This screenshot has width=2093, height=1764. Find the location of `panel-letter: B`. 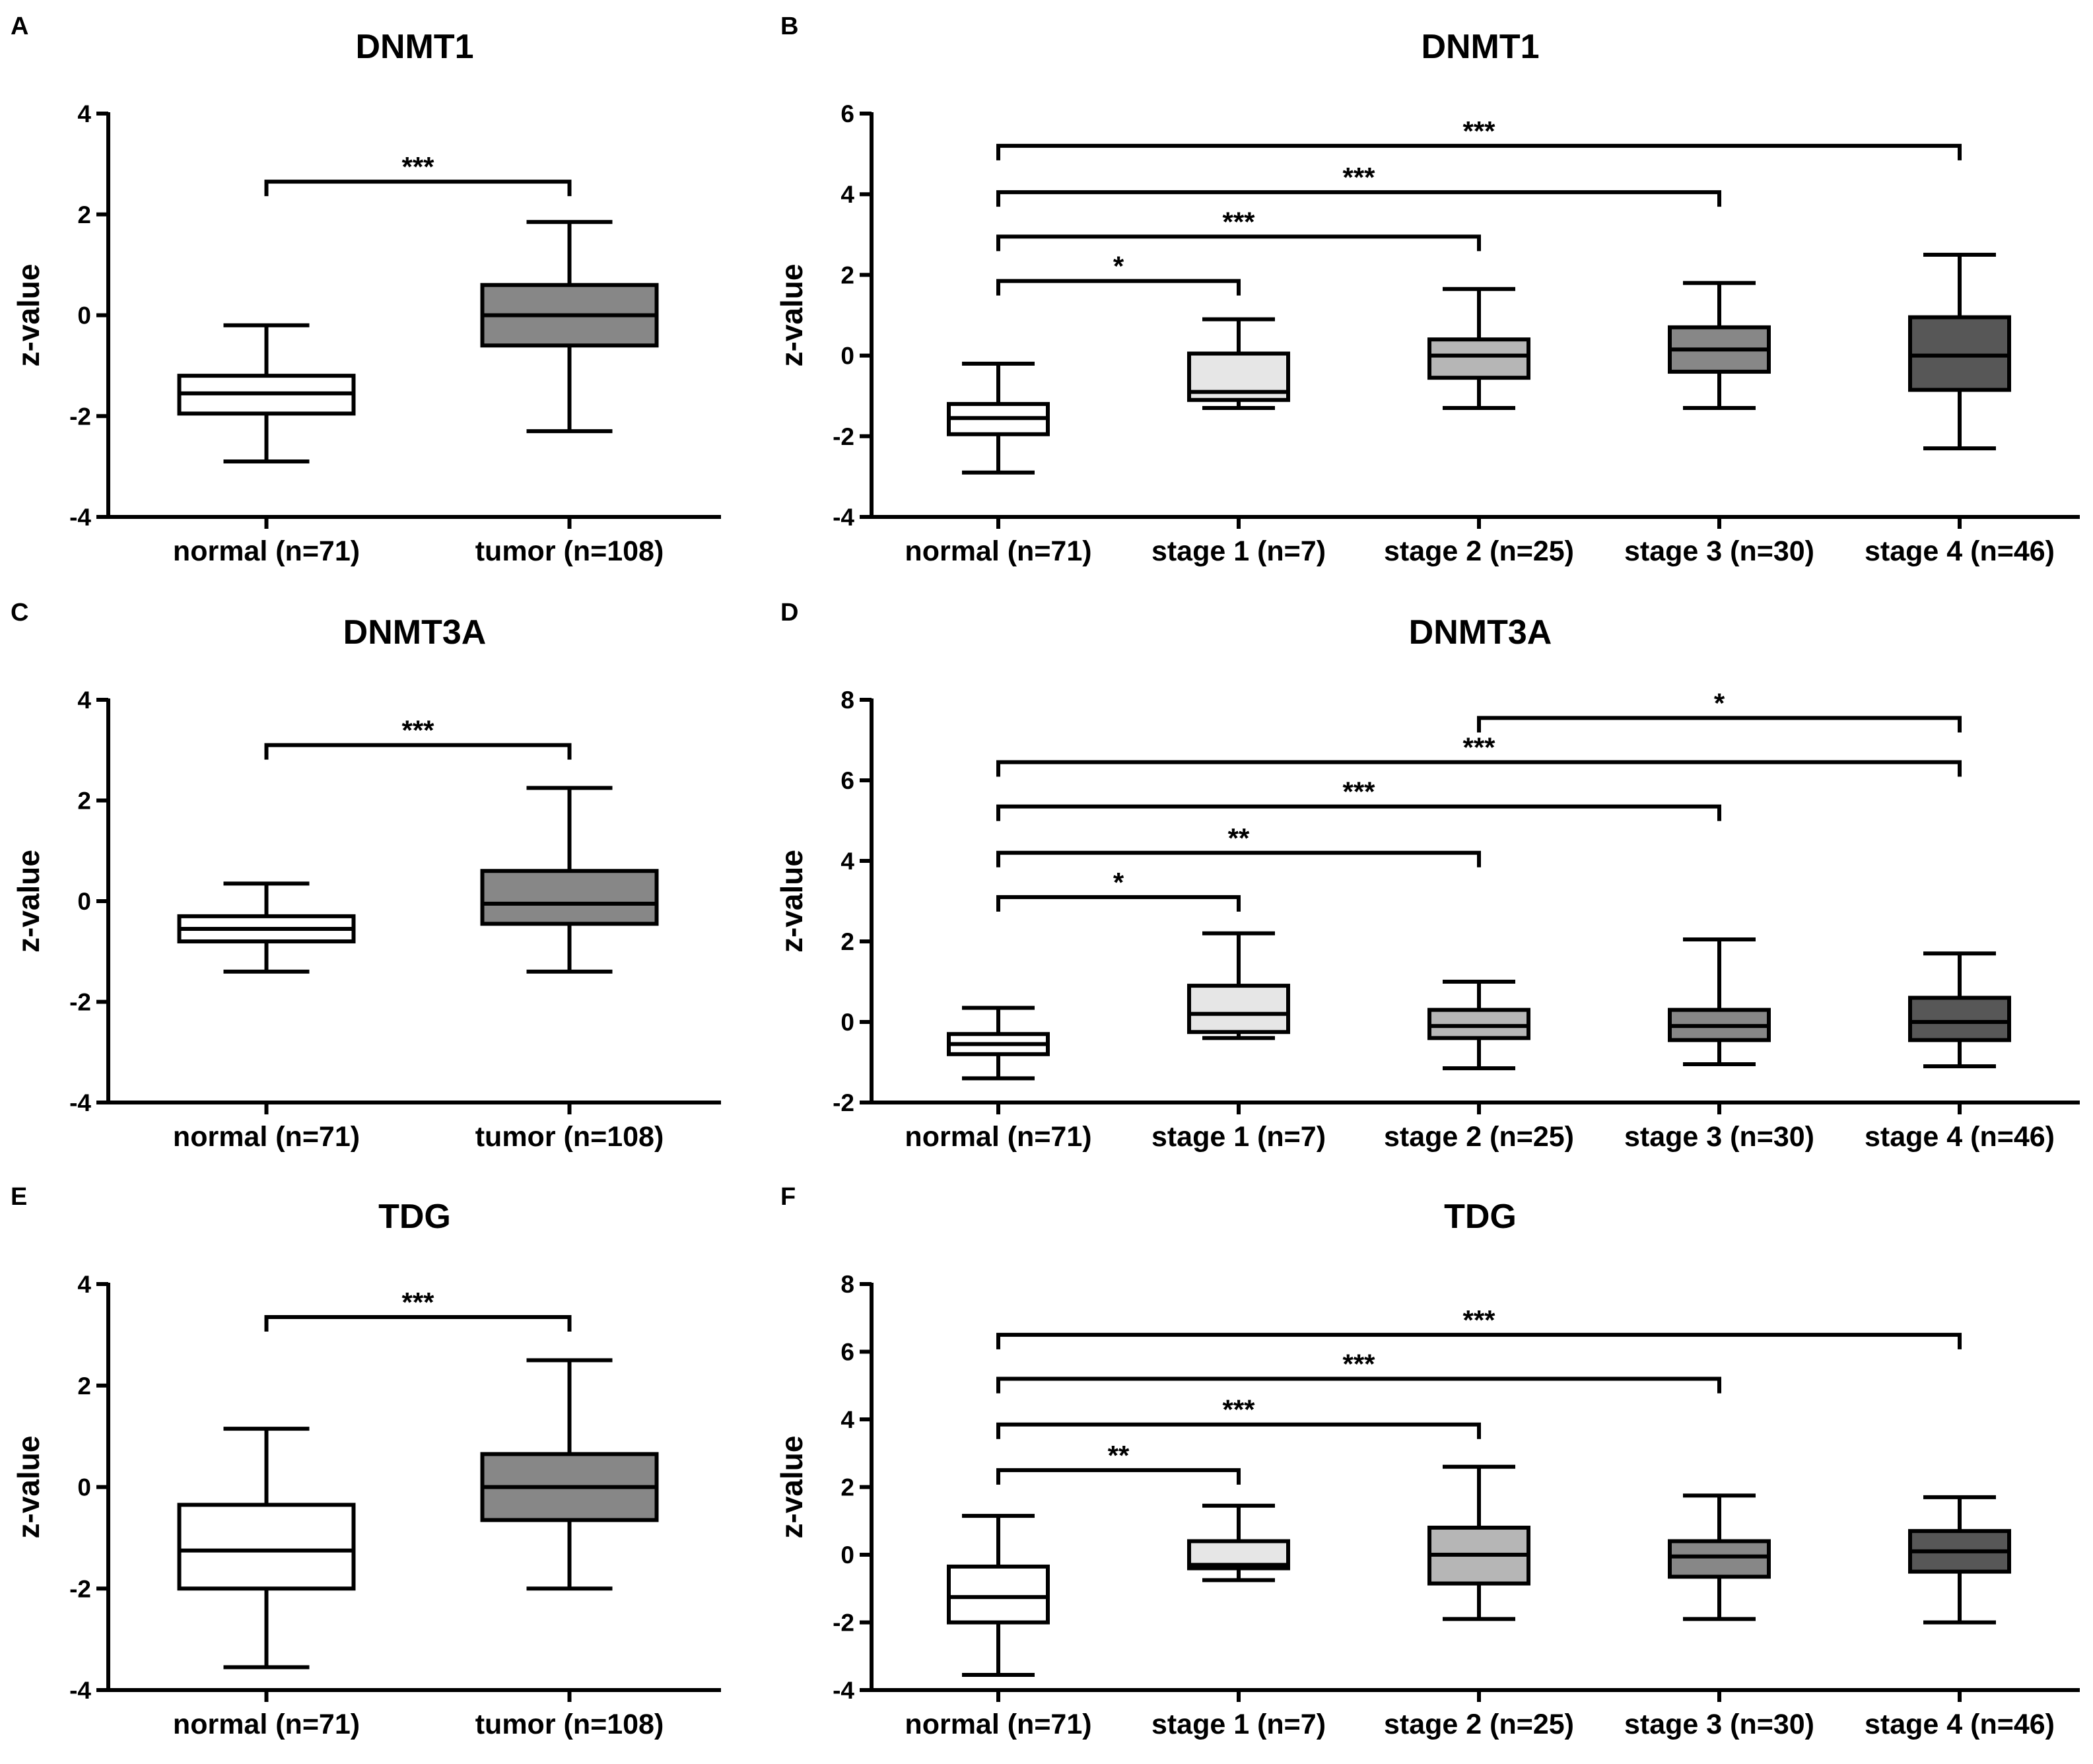

panel-letter: B is located at coordinates (789, 26).